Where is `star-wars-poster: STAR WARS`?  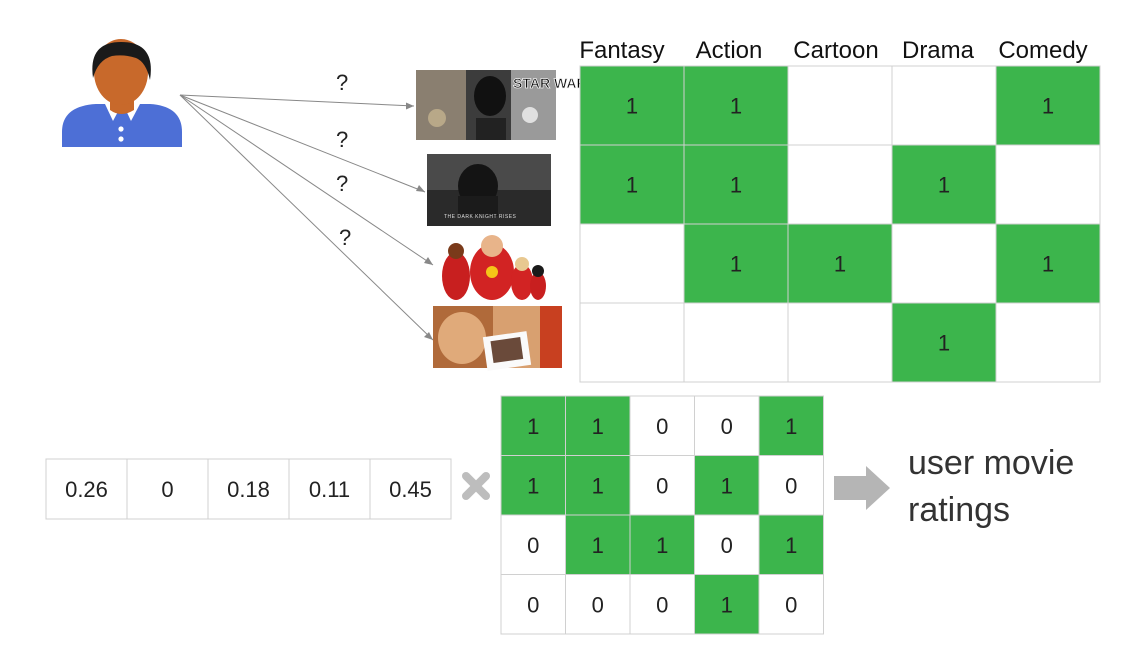 star-wars-poster: STAR WARS is located at coordinates (506, 105).